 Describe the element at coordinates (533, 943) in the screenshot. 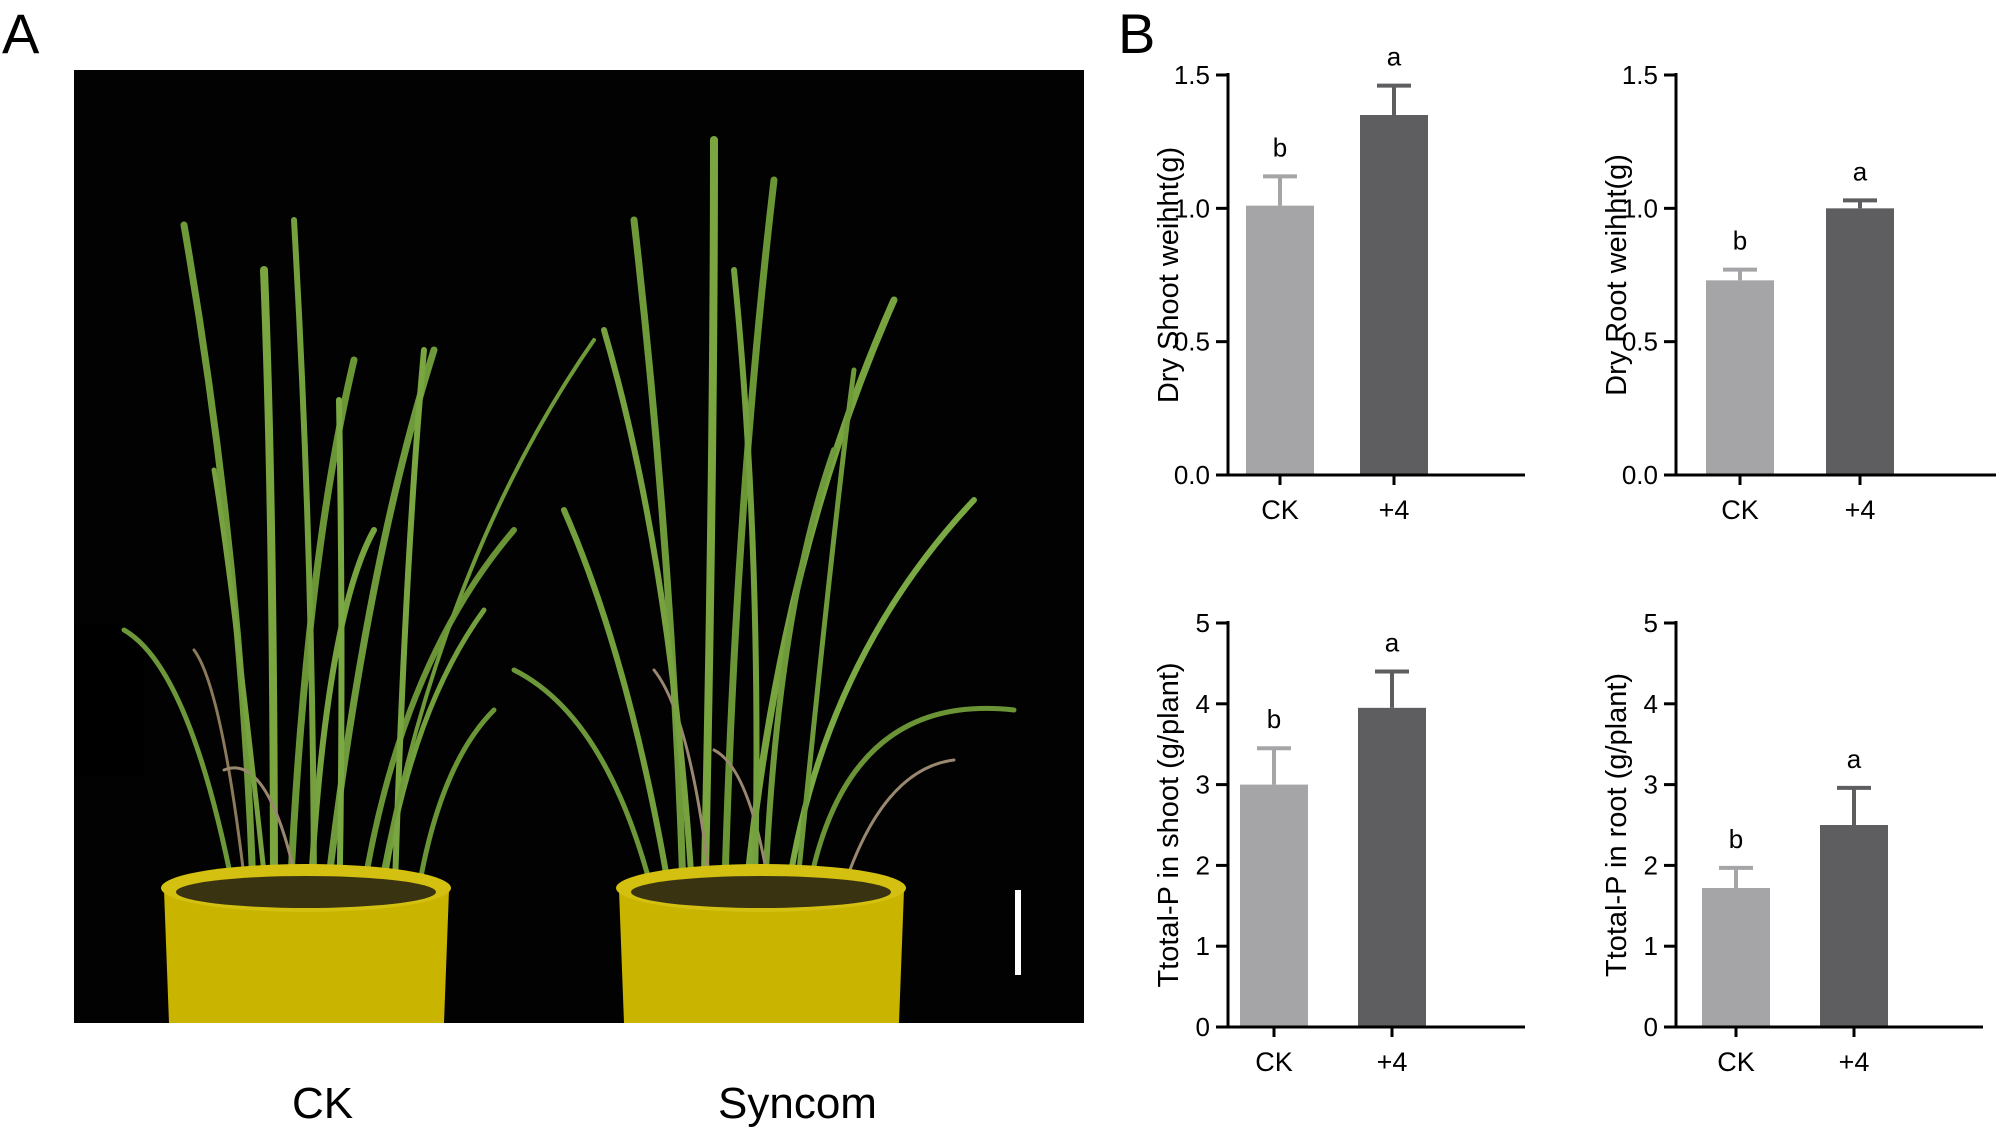

I see `pots` at that location.